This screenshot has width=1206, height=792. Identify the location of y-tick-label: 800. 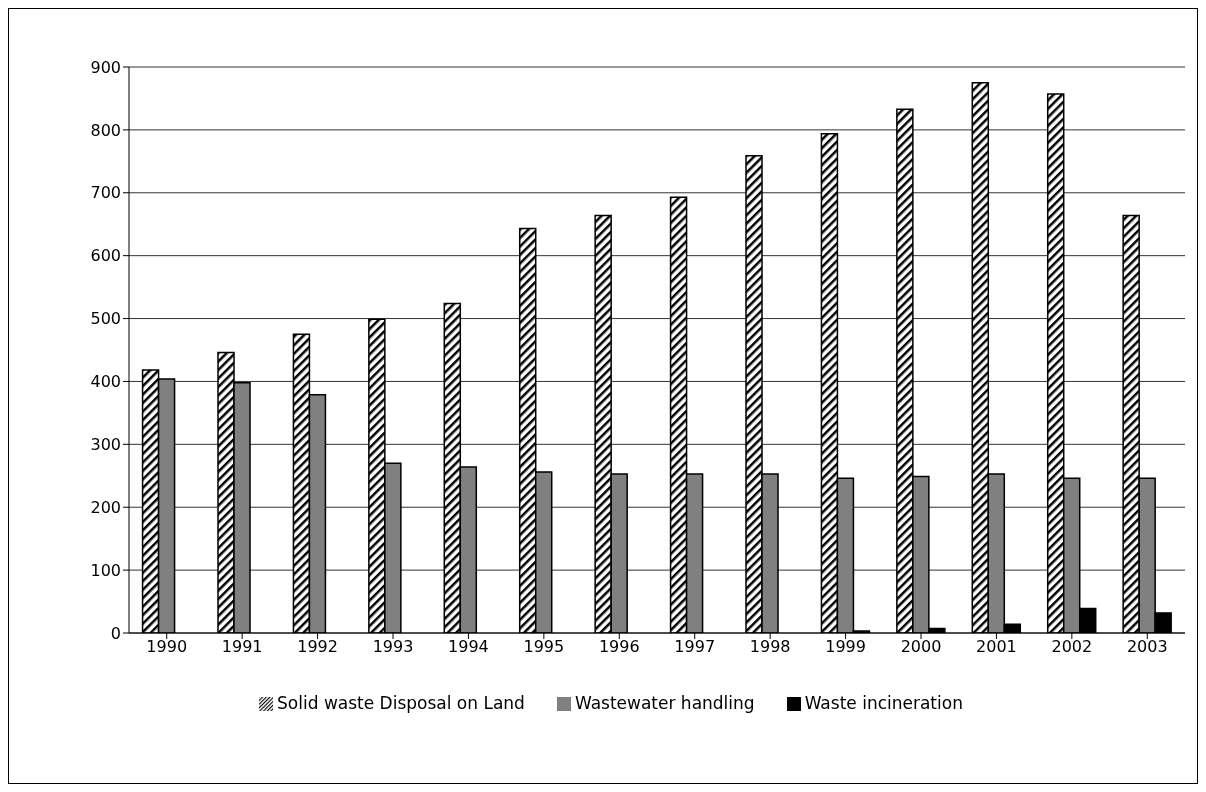
(105, 130).